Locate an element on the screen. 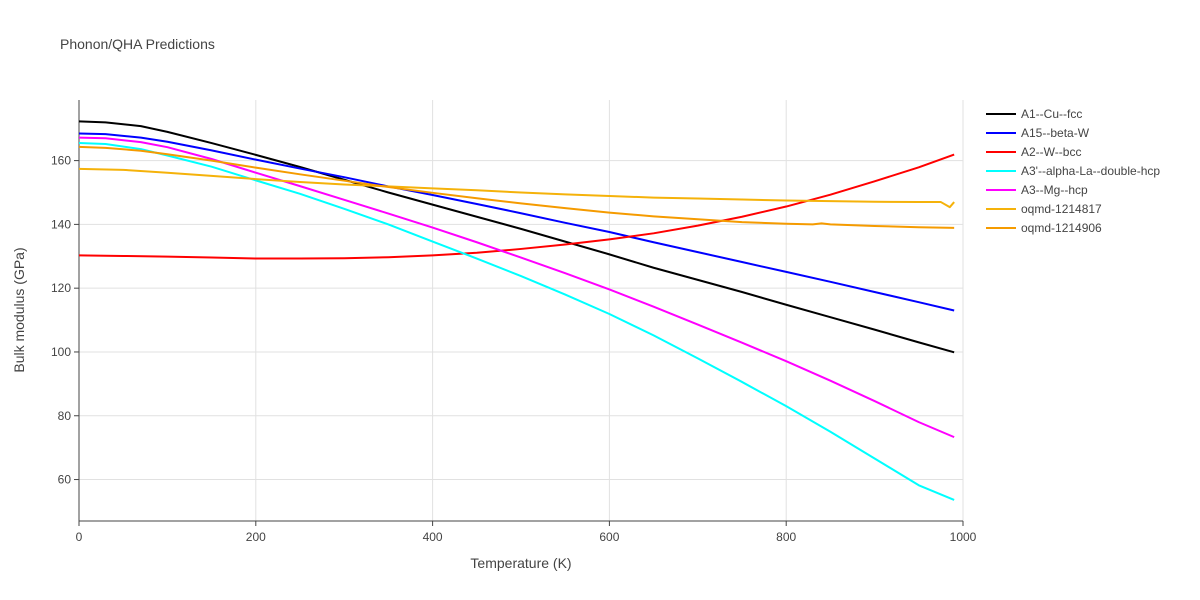 The width and height of the screenshot is (1200, 600). x-tick-label: 1000 is located at coordinates (963, 537).